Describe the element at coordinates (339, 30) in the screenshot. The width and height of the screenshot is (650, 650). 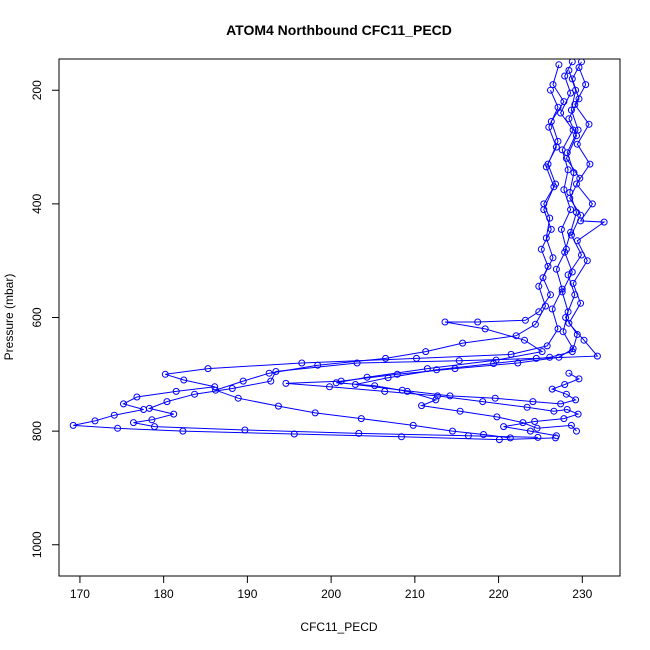
I see `chart-title: ATOM4 Northbound CFC11_PECD` at that location.